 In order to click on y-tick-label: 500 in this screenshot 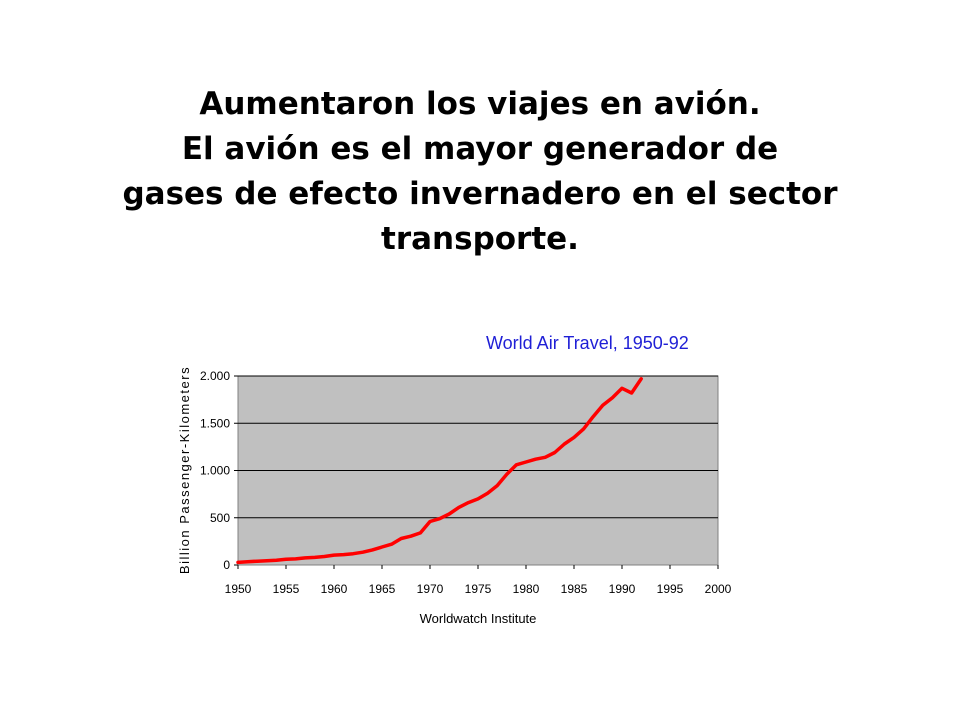, I will do `click(220, 518)`.